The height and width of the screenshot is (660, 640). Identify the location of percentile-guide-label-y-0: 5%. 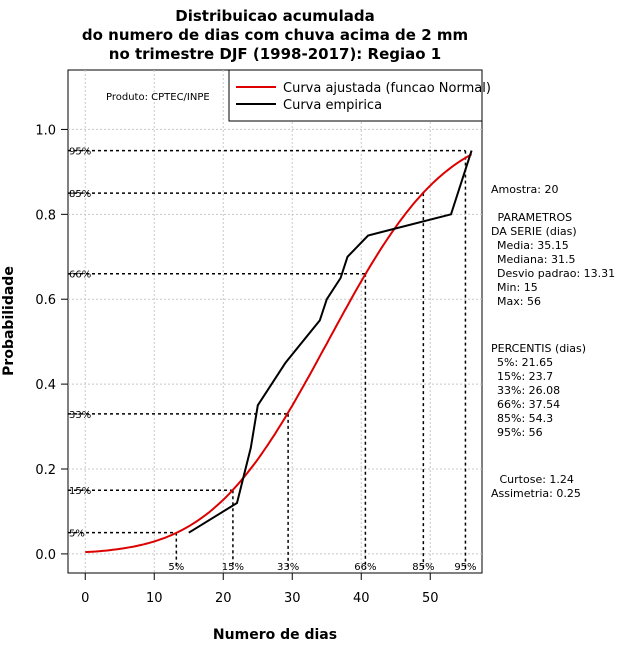
(77, 534).